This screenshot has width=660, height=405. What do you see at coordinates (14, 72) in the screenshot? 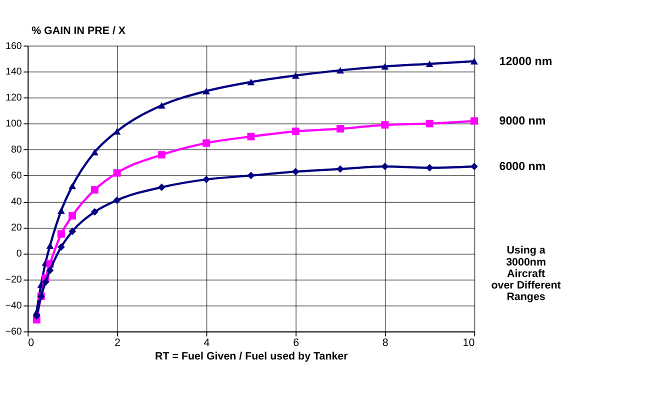
I see `y-tick-label: 140` at bounding box center [14, 72].